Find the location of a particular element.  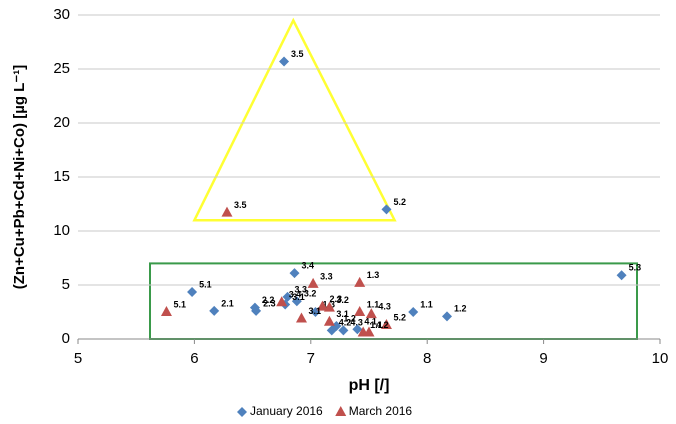

highlight-triangle is located at coordinates (294, 119).